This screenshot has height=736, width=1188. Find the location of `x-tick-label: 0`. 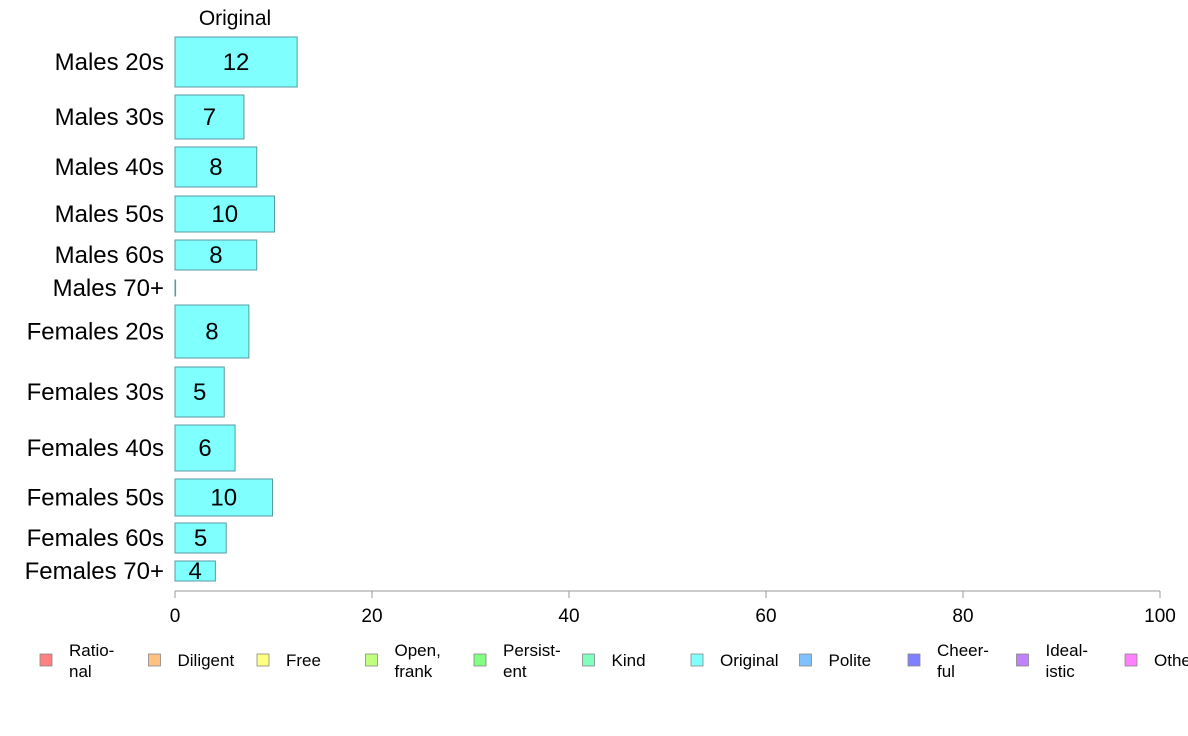

x-tick-label: 0 is located at coordinates (175, 616).